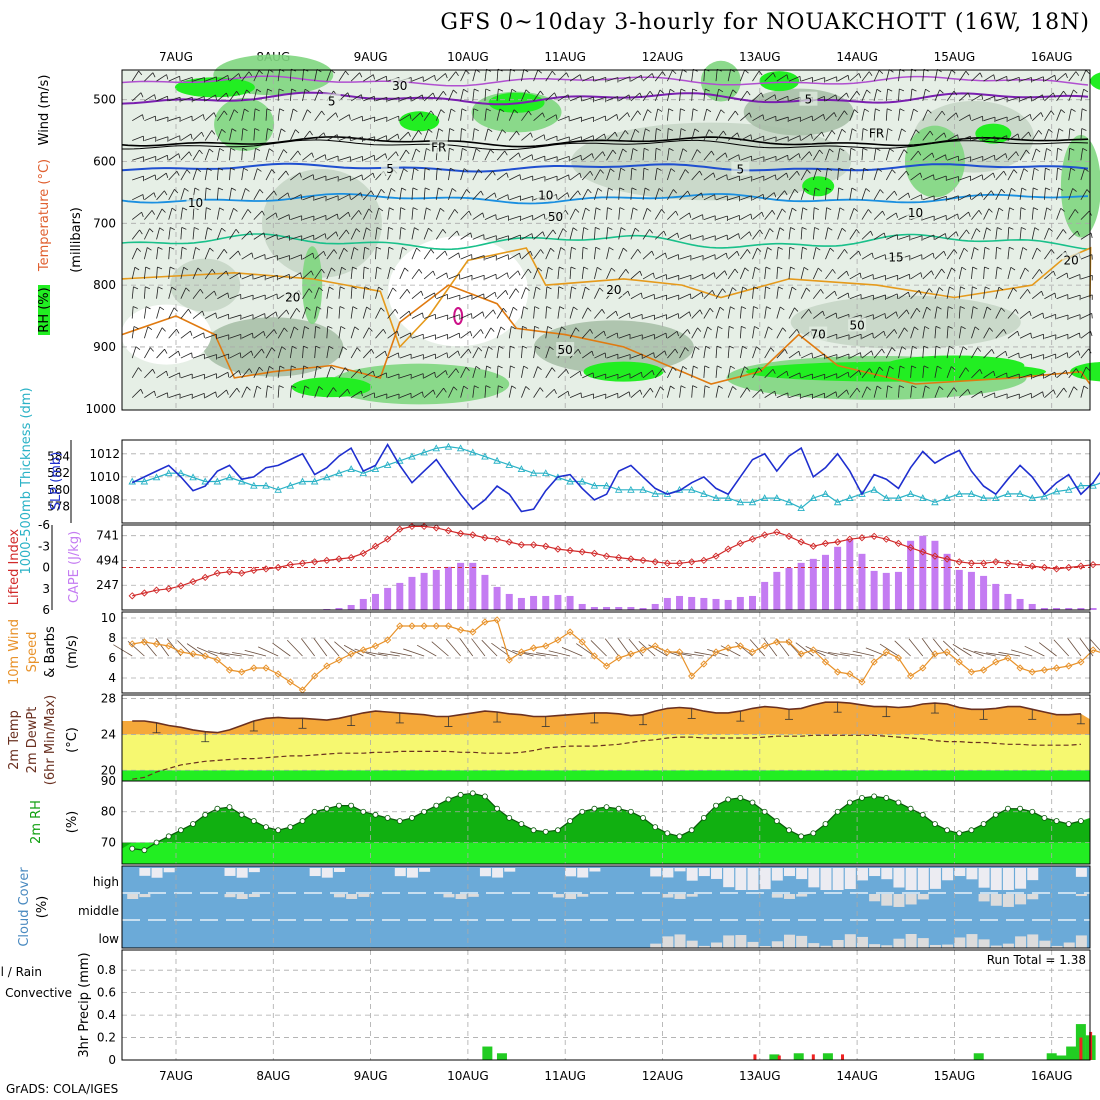  What do you see at coordinates (501, 1056) in the screenshot?
I see `precip-total-bar` at bounding box center [501, 1056].